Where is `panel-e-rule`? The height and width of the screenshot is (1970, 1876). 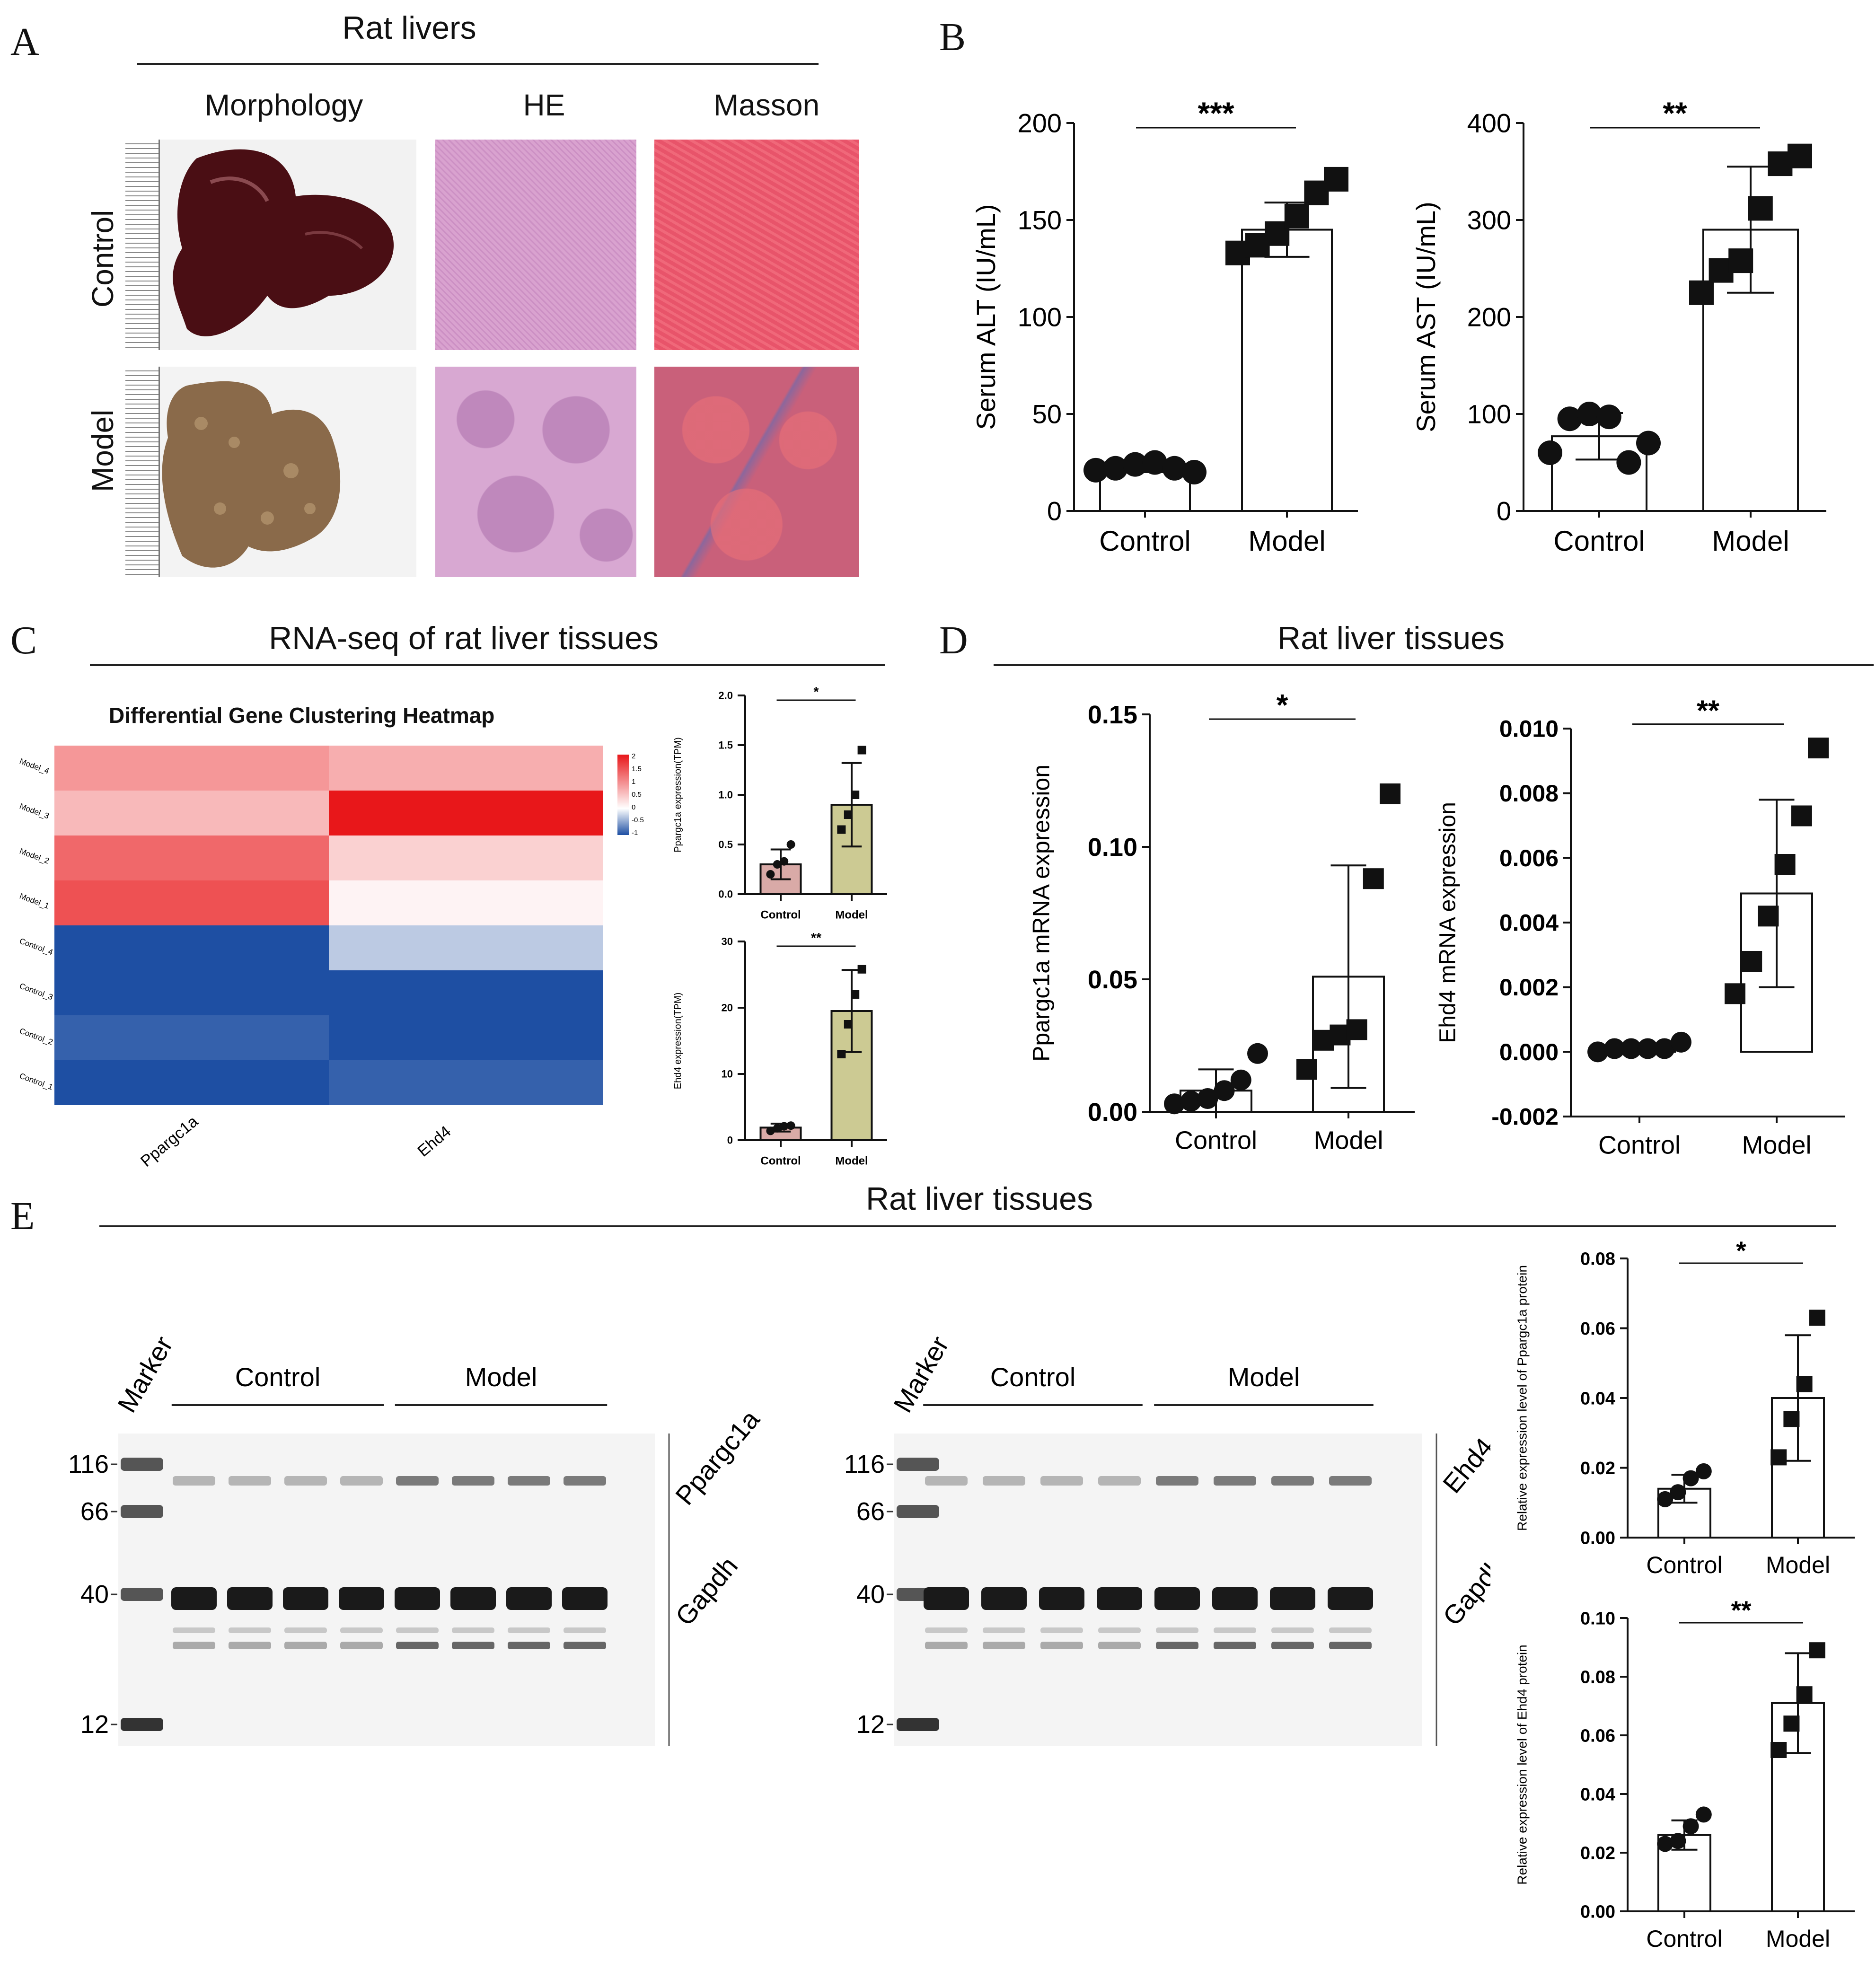
panel-e-rule is located at coordinates (967, 1226).